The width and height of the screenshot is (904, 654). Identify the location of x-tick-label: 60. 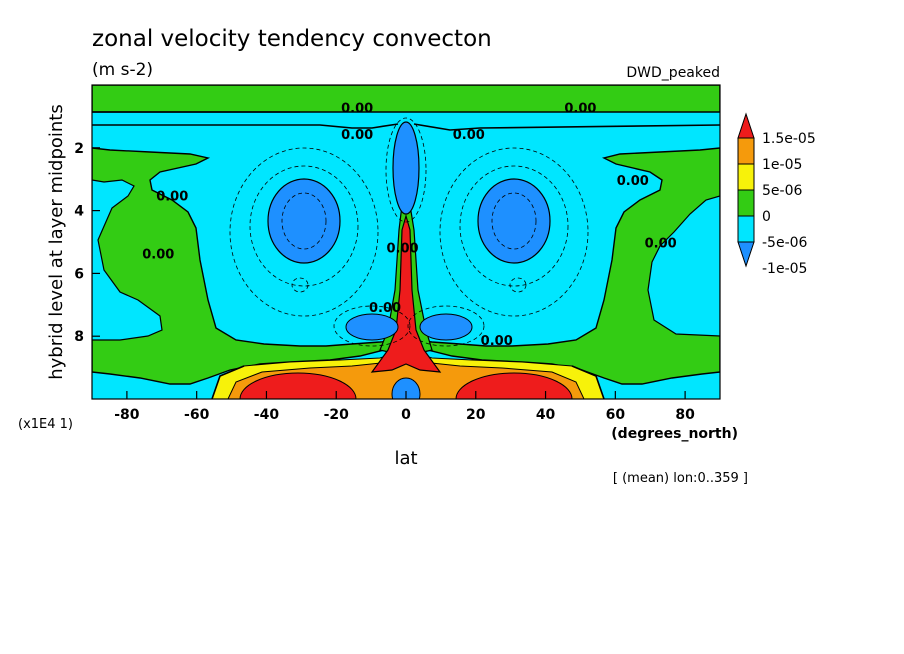
(616, 415).